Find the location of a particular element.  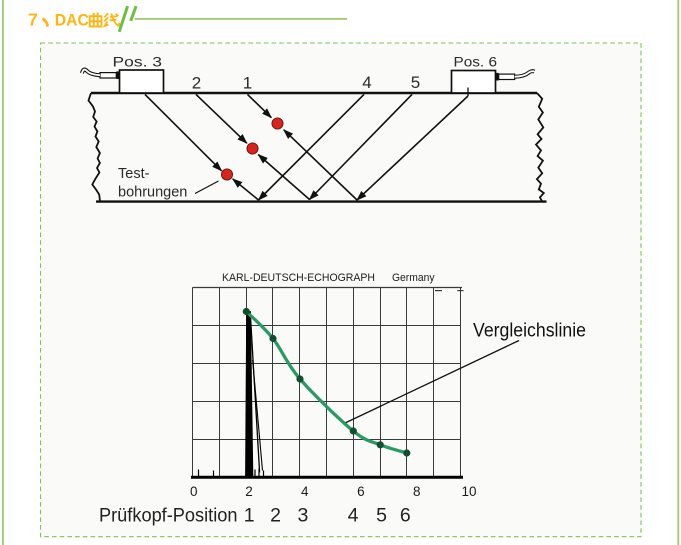

svg-text: Germany is located at coordinates (413, 278).